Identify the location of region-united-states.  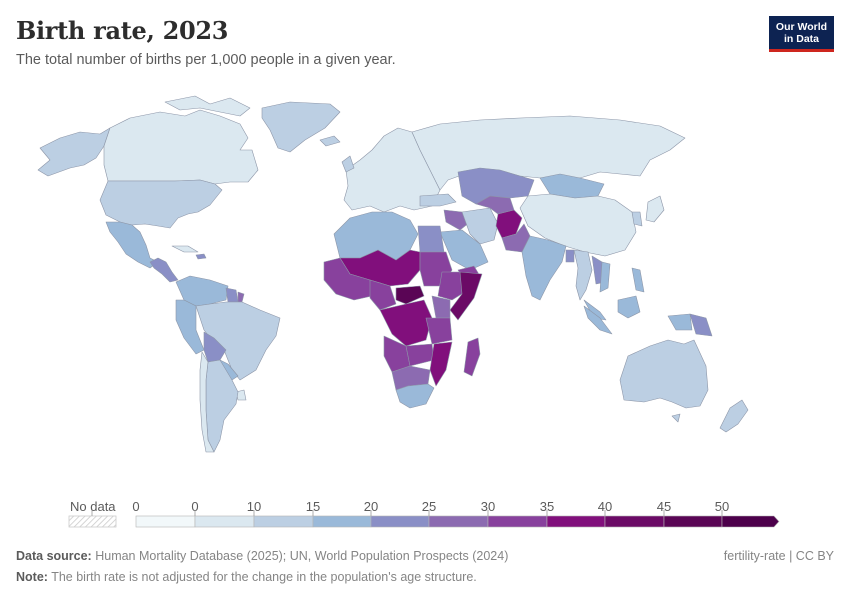
(161, 204).